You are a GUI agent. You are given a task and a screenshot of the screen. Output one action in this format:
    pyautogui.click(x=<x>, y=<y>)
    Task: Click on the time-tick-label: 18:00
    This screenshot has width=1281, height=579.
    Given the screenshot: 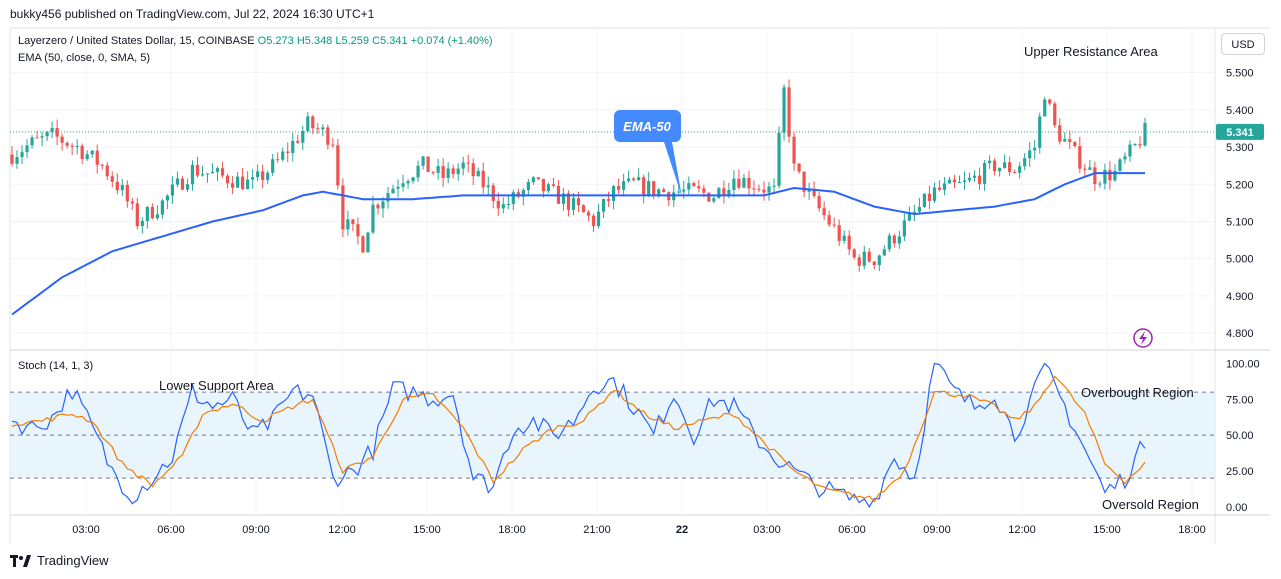 What is the action you would take?
    pyautogui.click(x=512, y=530)
    